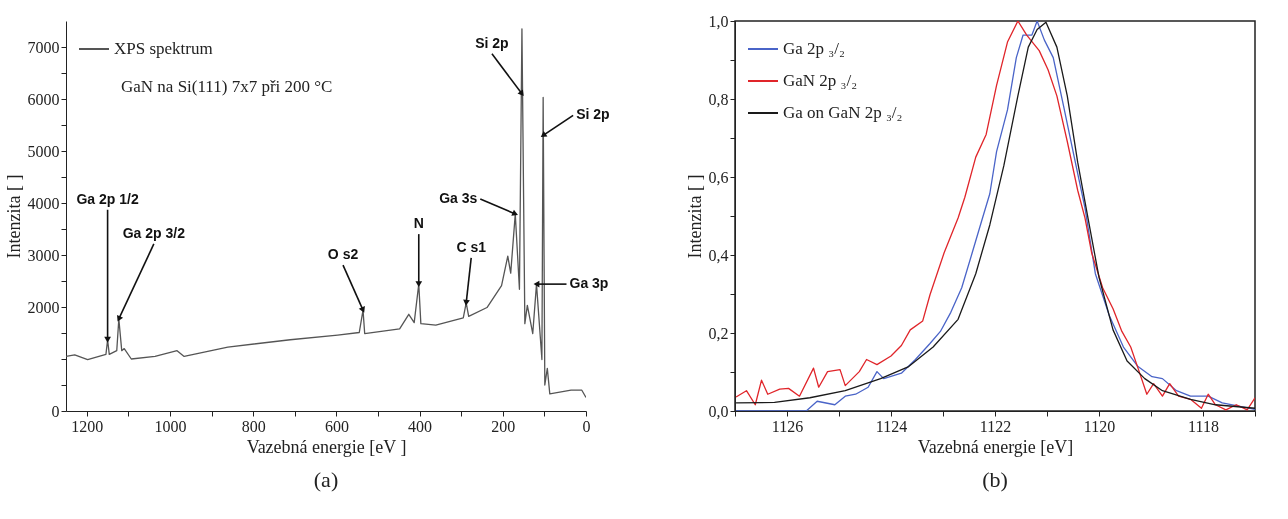 The height and width of the screenshot is (519, 1288). Describe the element at coordinates (458, 197) in the screenshot. I see `annotation: Ga 3s` at that location.